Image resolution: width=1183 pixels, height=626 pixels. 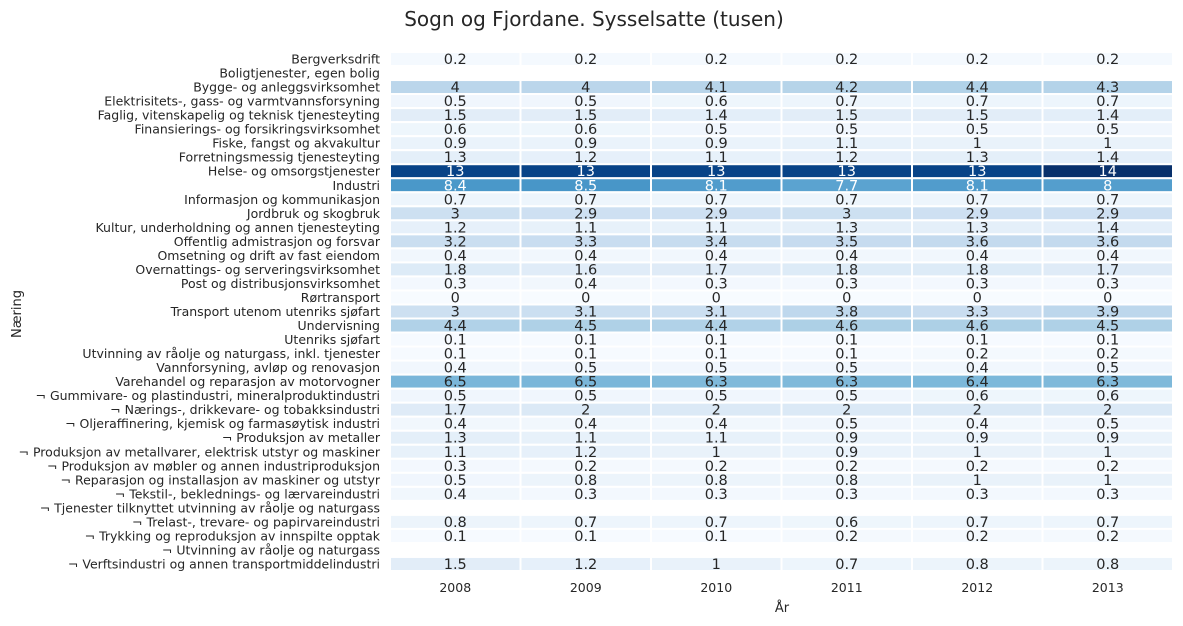 What do you see at coordinates (846, 88) in the screenshot?
I see `cell-value: 4.2` at bounding box center [846, 88].